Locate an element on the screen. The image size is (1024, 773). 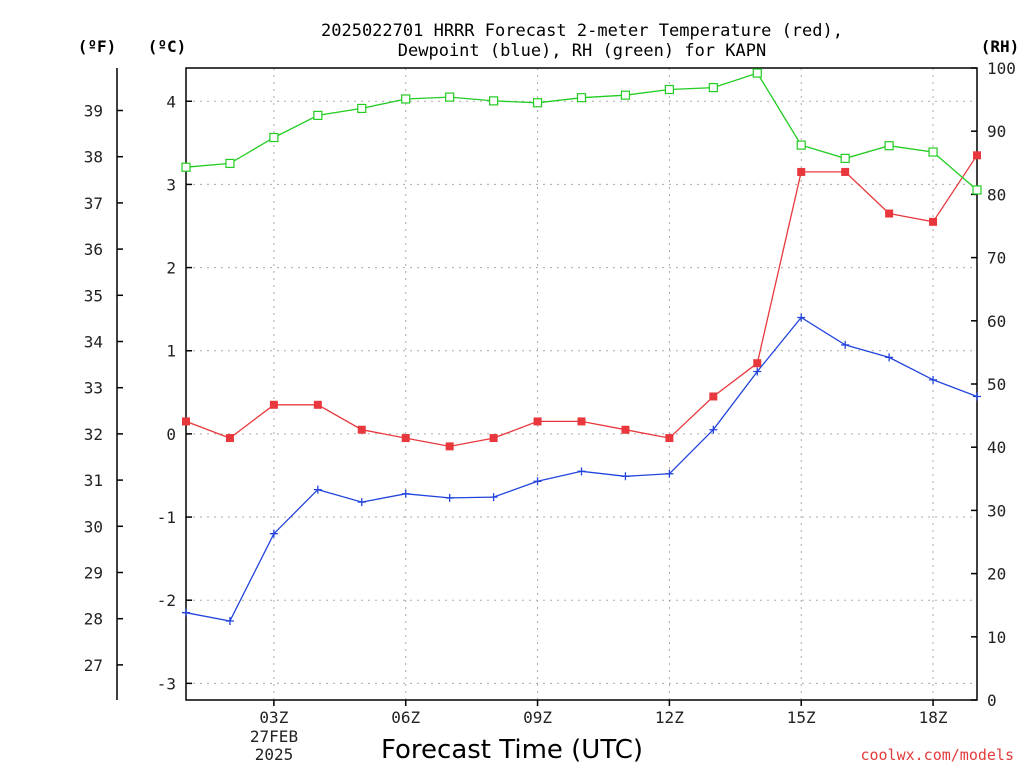
credit-text: coolwx.com/models is located at coordinates (937, 755).